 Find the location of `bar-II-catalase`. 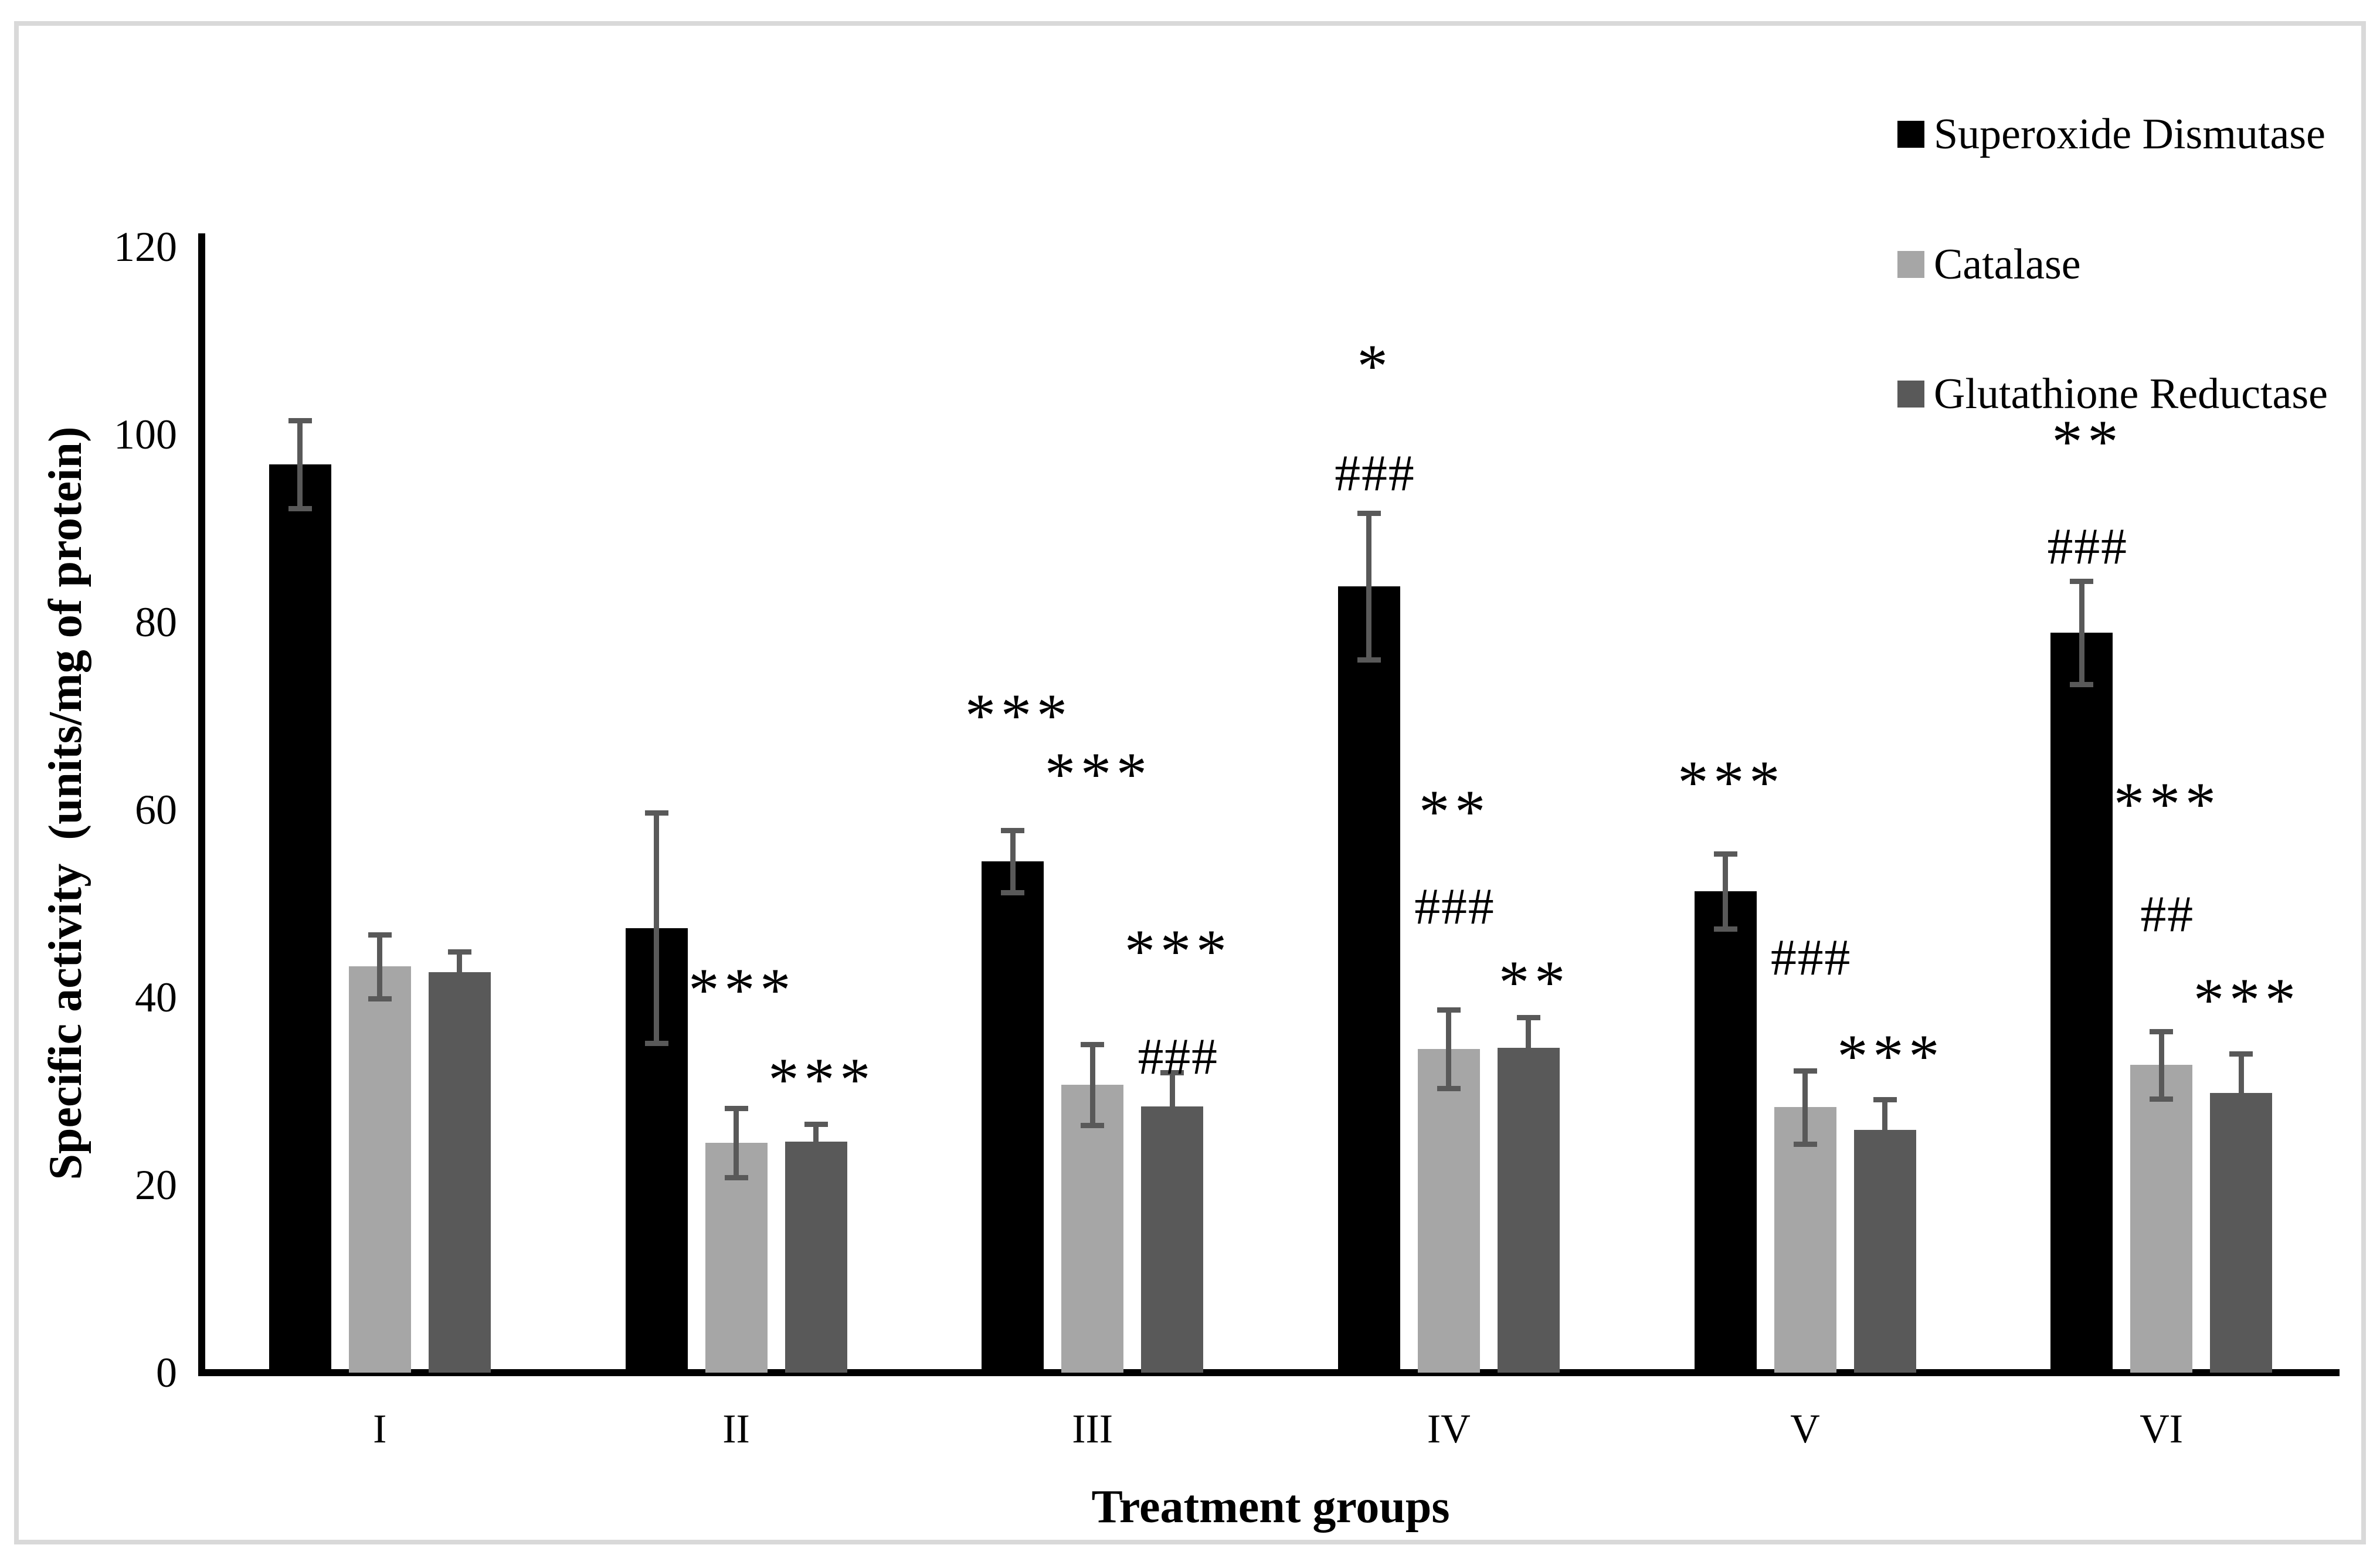

bar-II-catalase is located at coordinates (736, 1258).